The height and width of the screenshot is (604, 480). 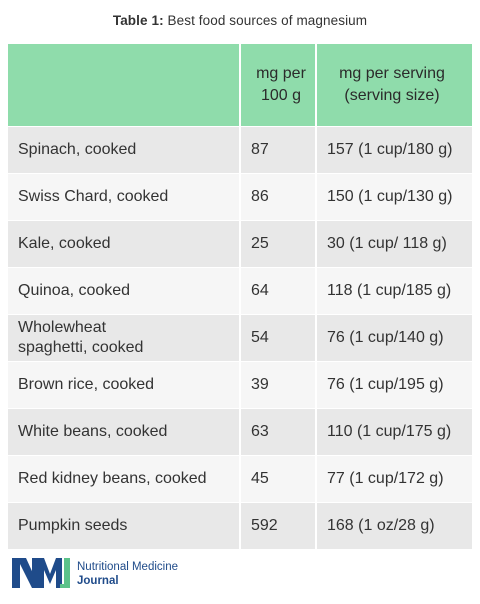 What do you see at coordinates (124, 85) in the screenshot?
I see `header-cell-food` at bounding box center [124, 85].